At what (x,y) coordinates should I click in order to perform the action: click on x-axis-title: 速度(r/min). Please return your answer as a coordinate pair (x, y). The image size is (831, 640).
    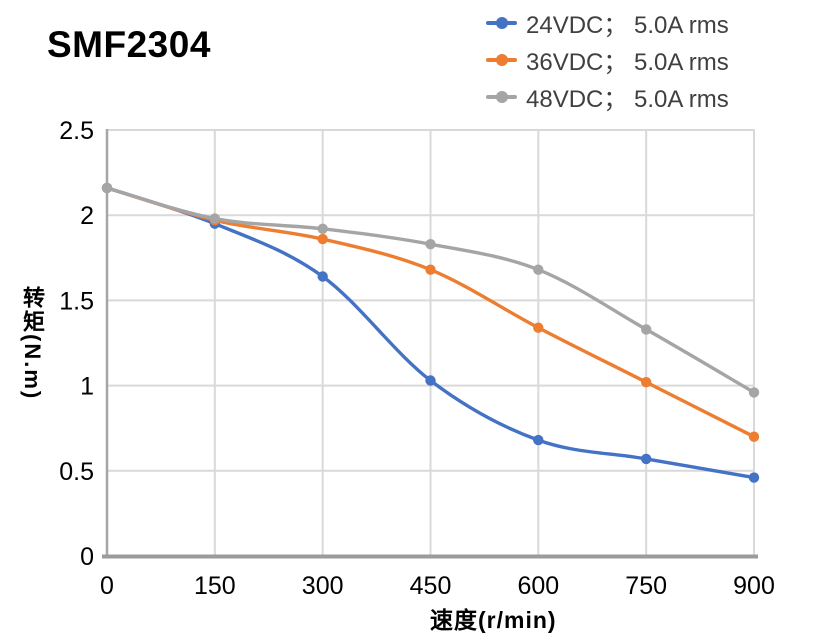
    Looking at the image, I should click on (493, 620).